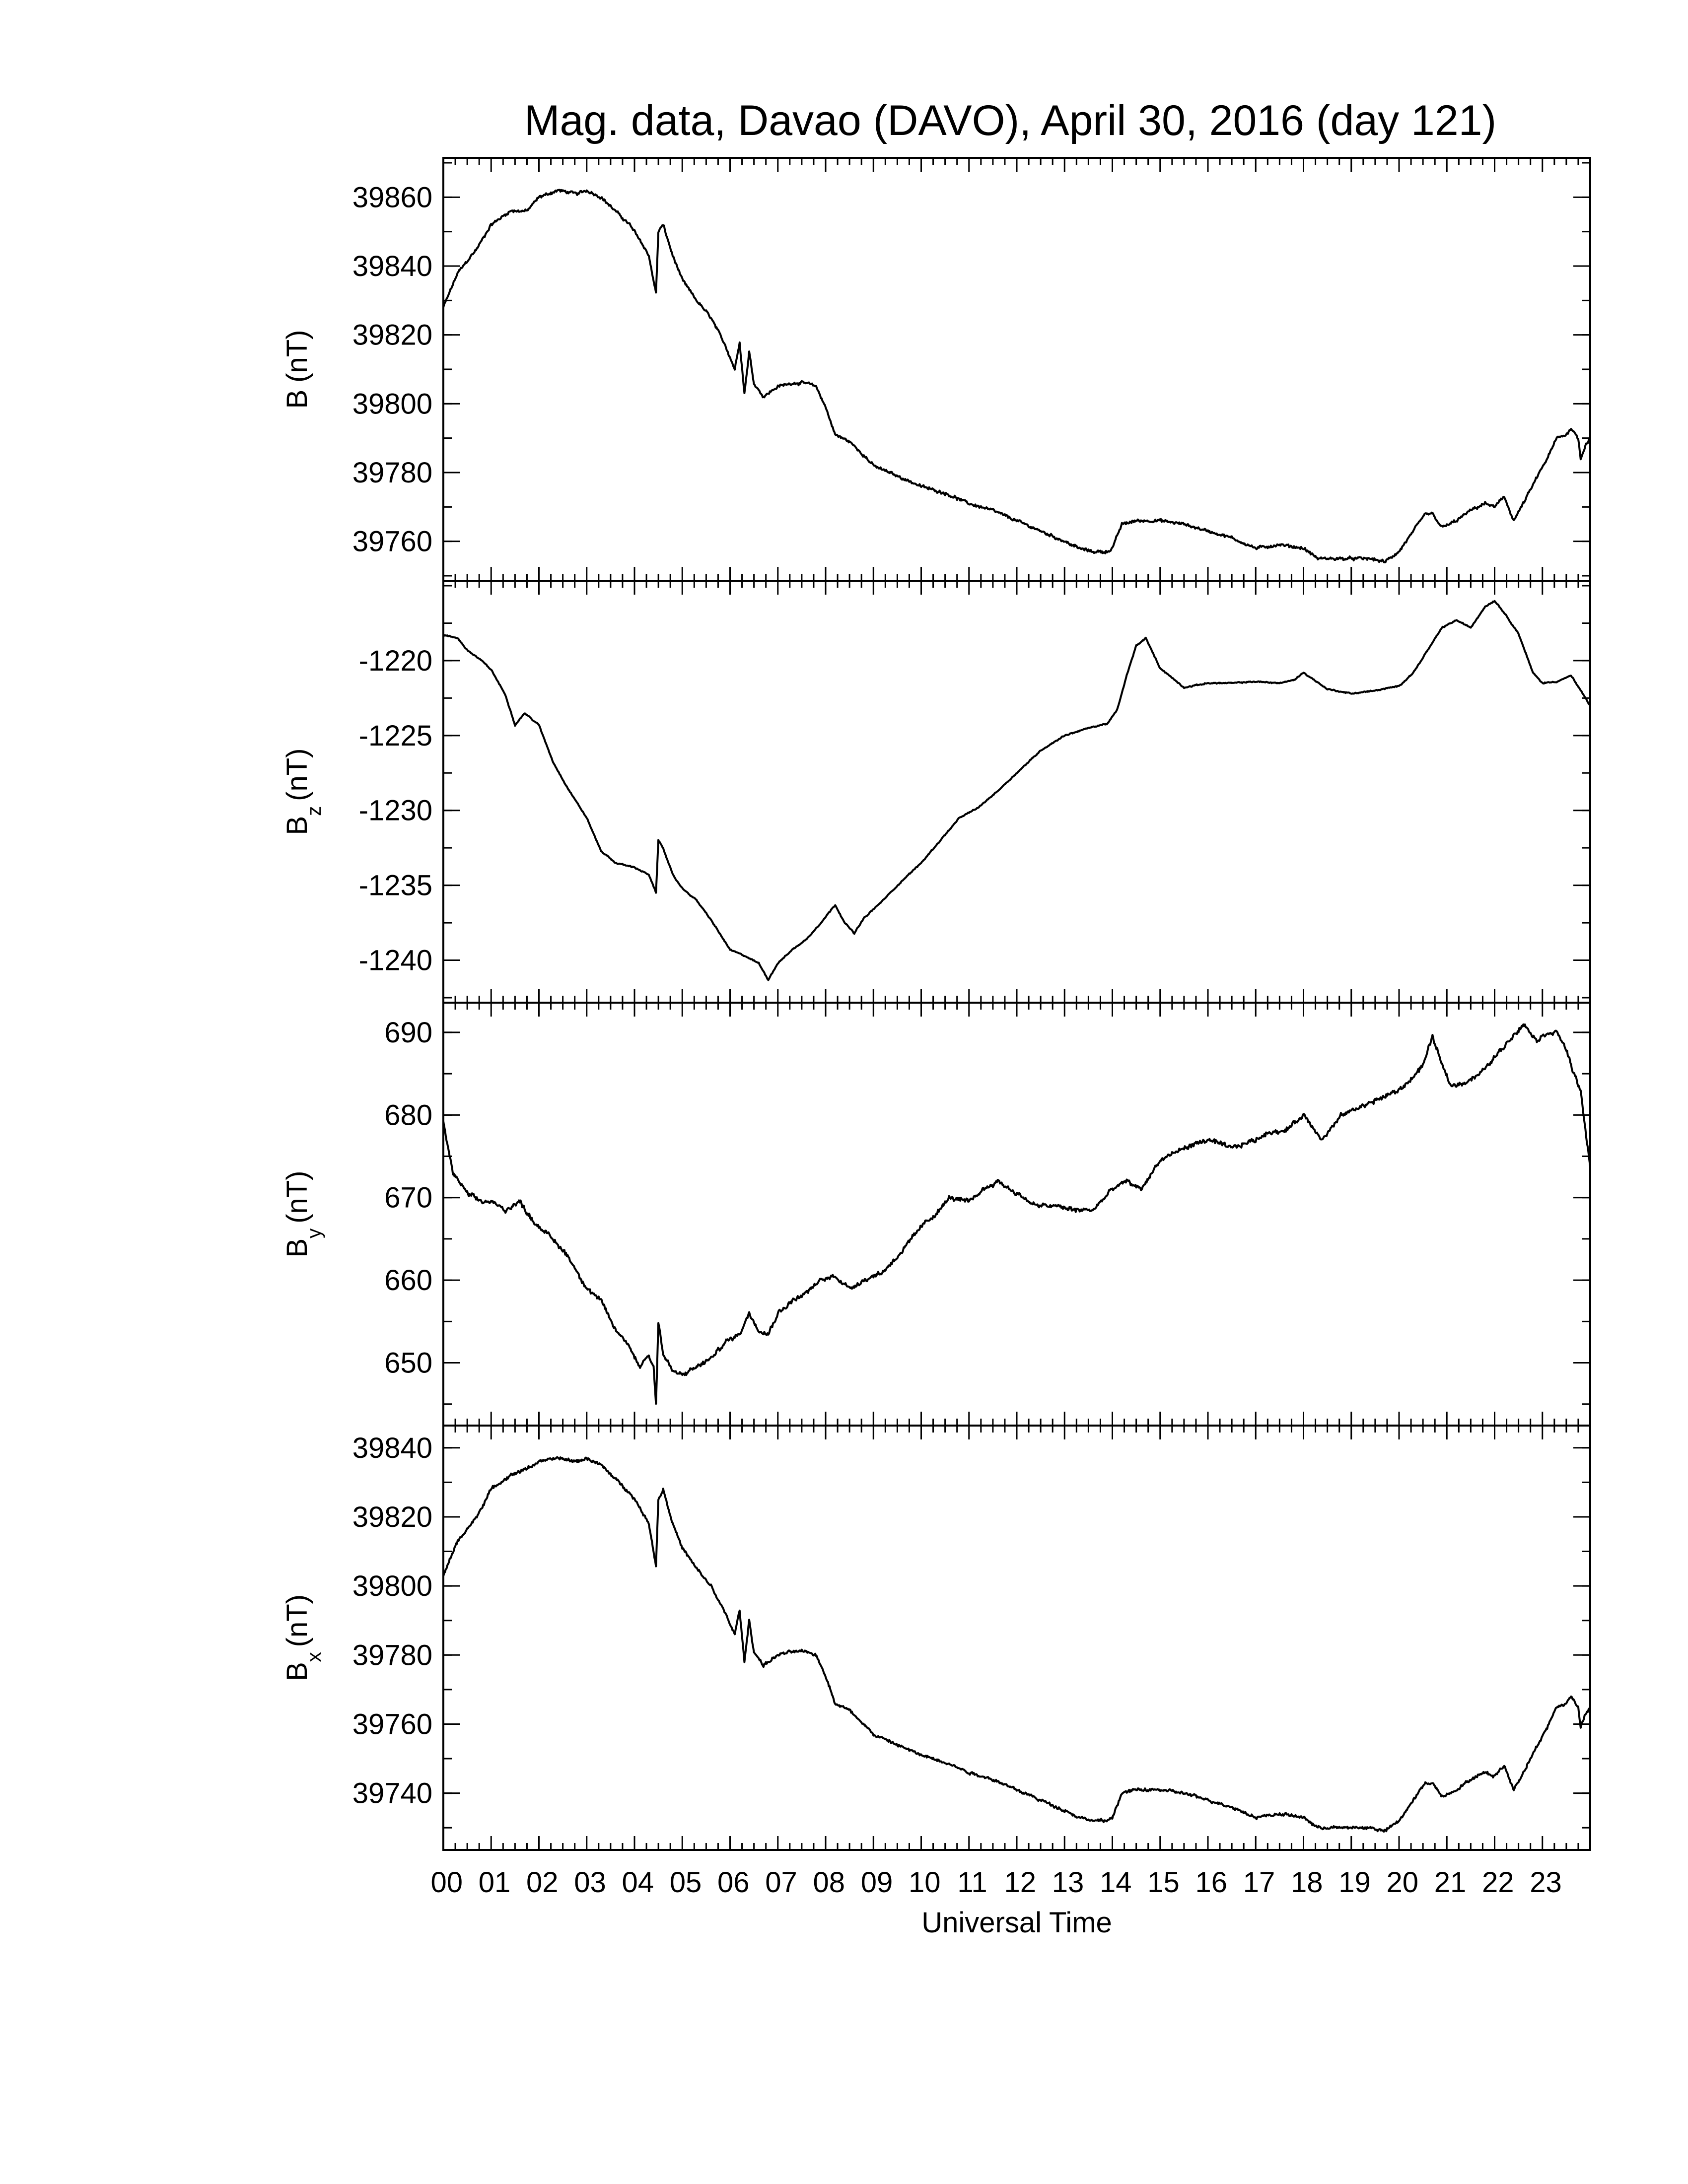 The image size is (1688, 2184). What do you see at coordinates (1163, 1882) in the screenshot?
I see `x-tick-label: 15` at bounding box center [1163, 1882].